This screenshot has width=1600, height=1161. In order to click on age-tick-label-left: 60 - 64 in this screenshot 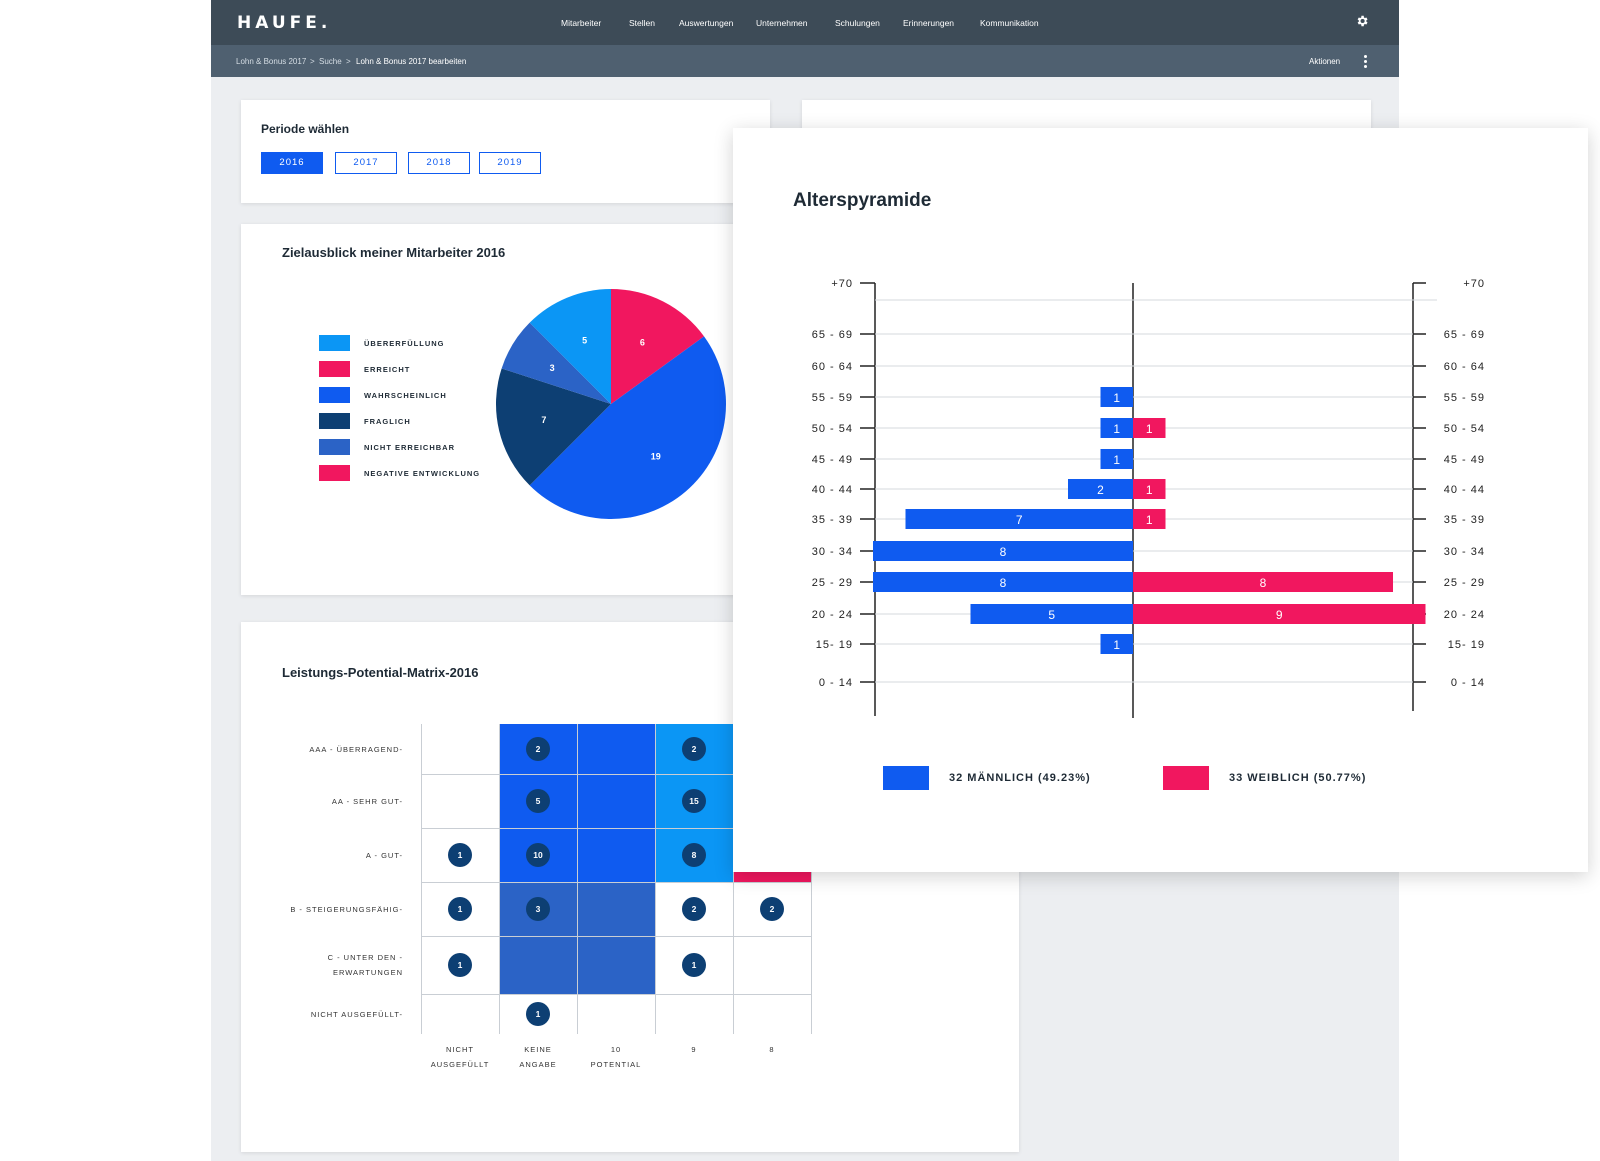, I will do `click(832, 367)`.